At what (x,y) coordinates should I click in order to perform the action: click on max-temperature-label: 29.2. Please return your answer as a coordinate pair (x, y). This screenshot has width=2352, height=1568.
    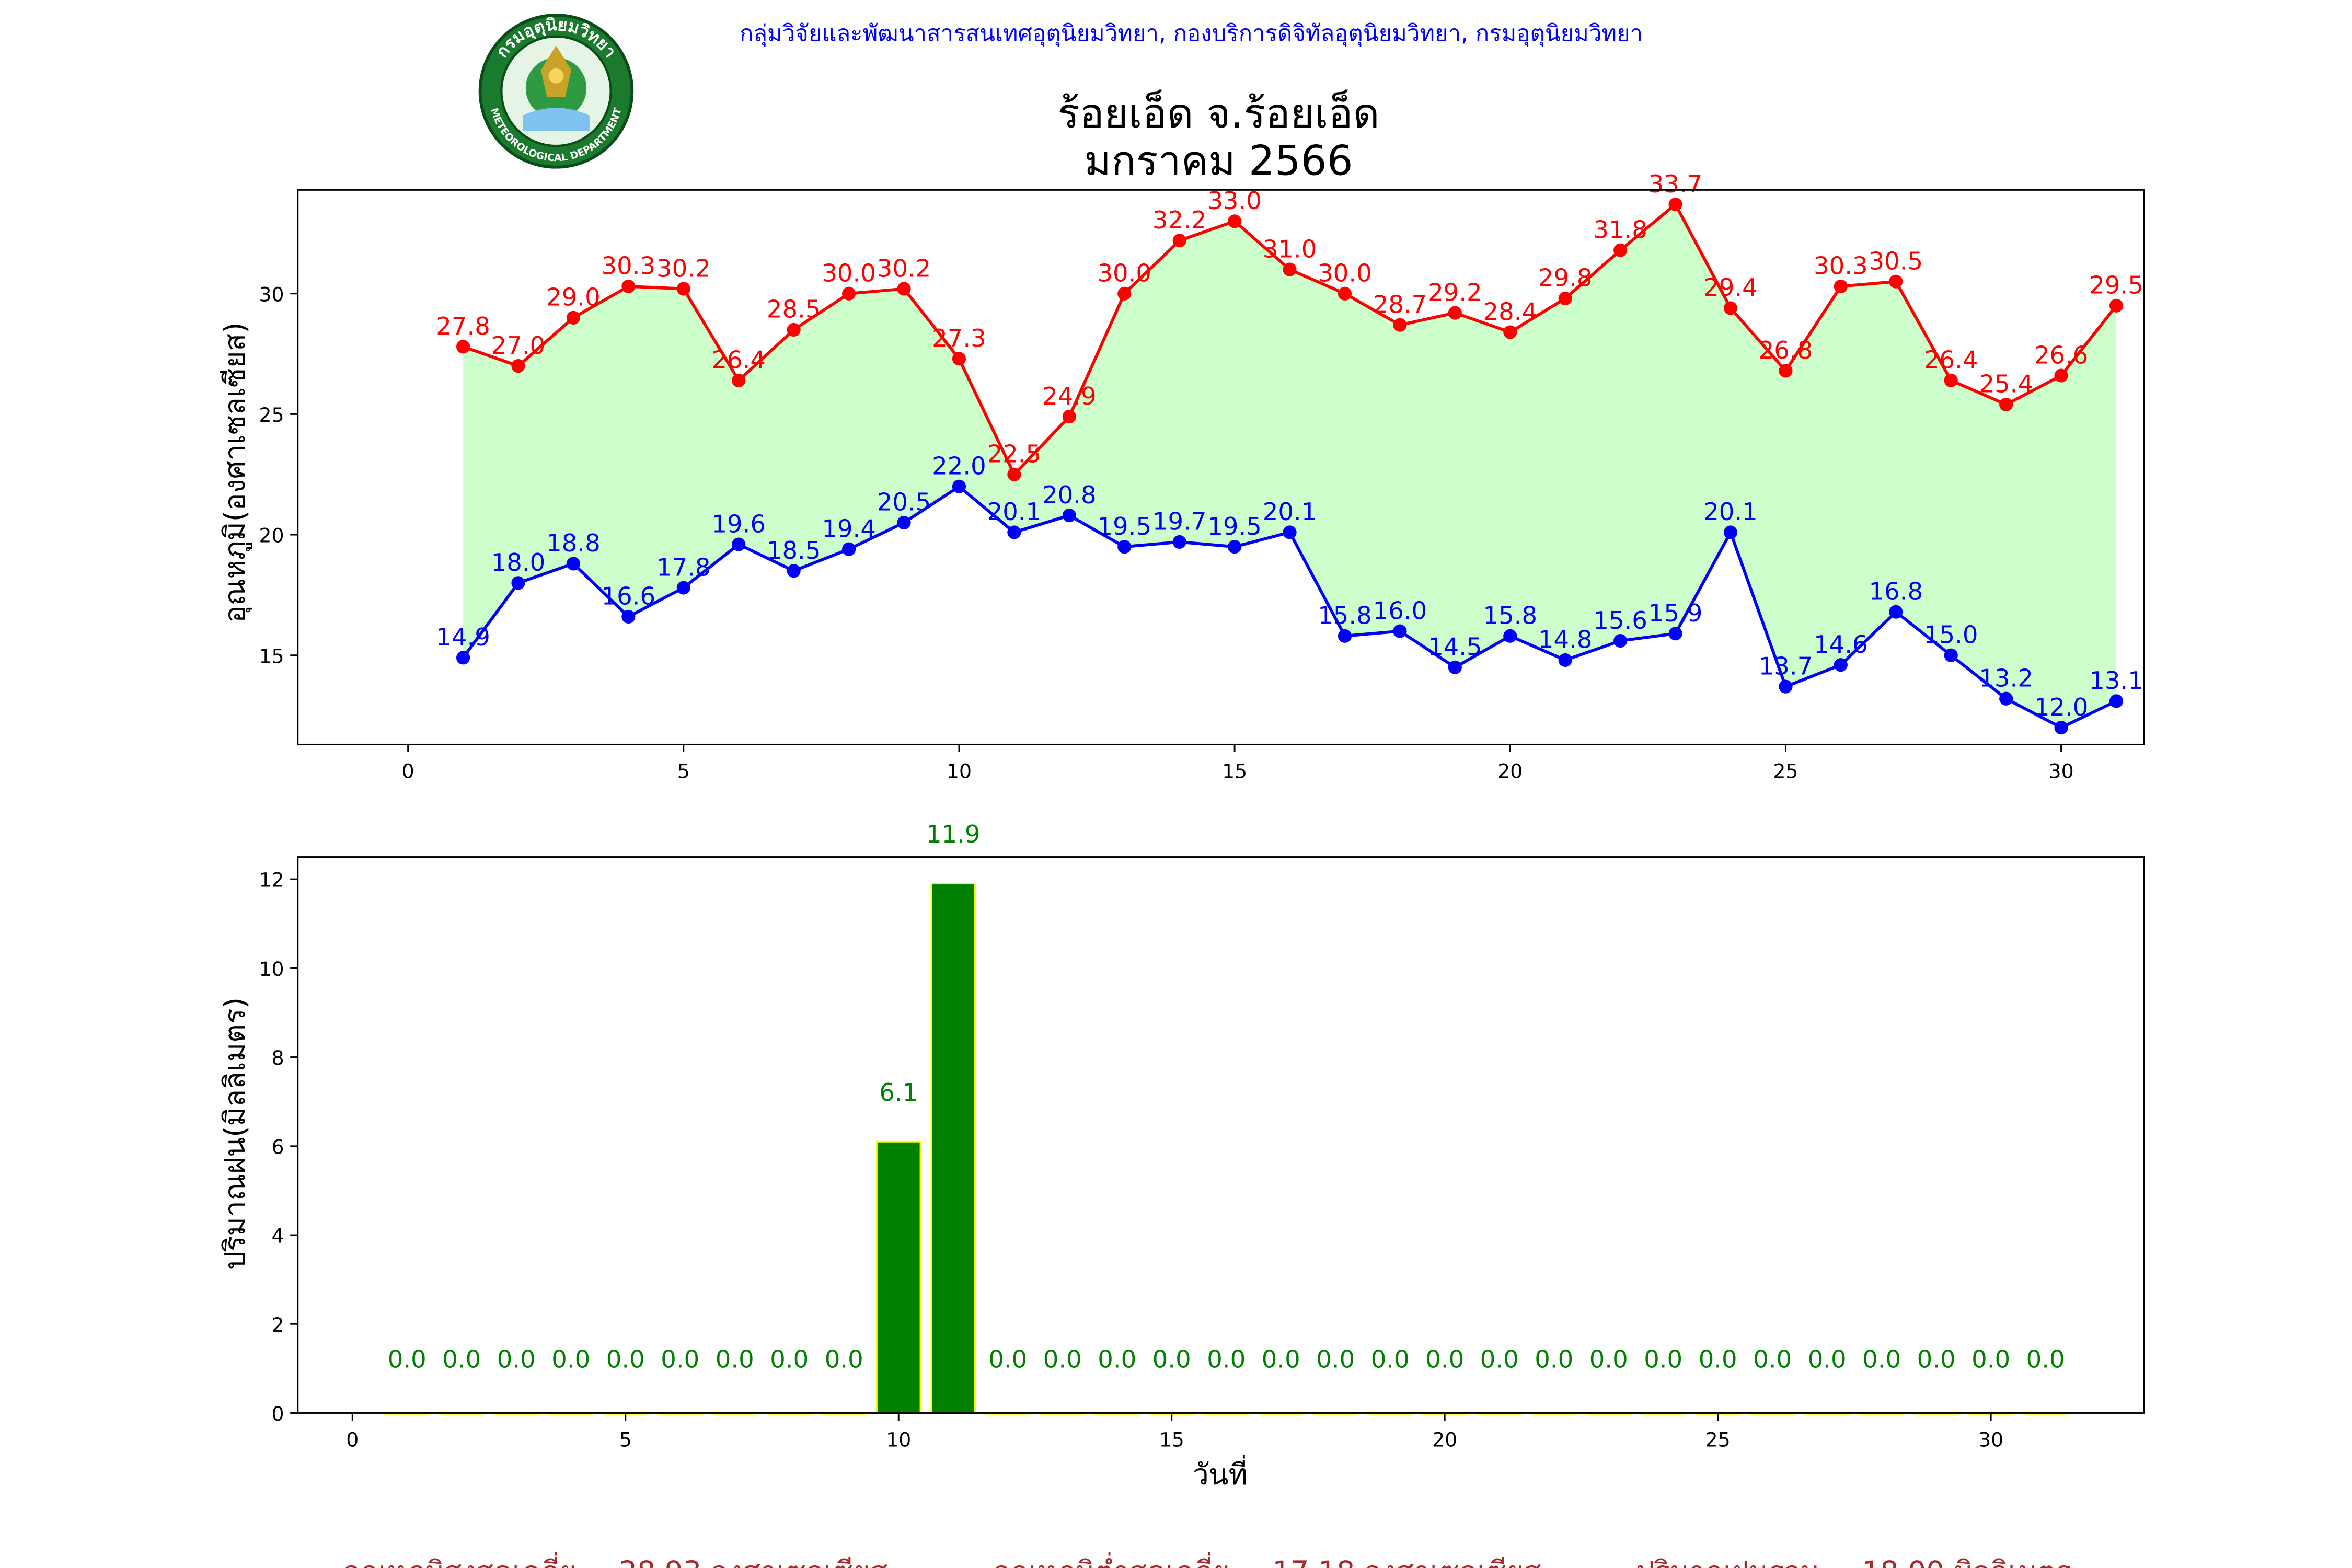
    Looking at the image, I should click on (1455, 292).